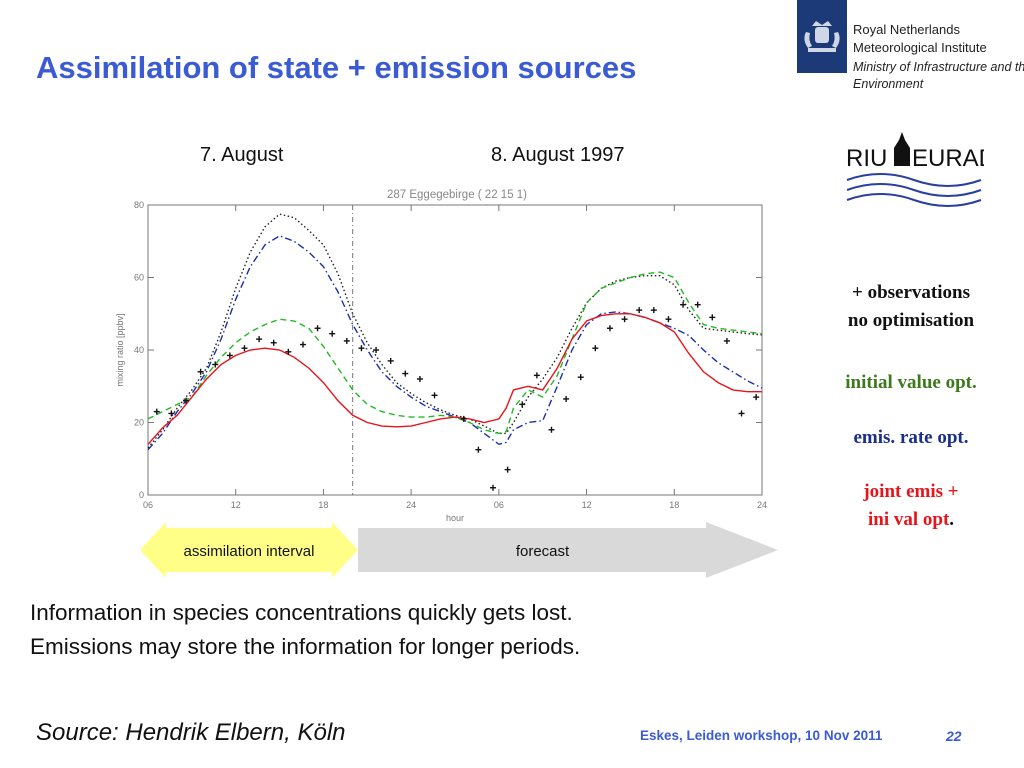 This screenshot has width=1024, height=768. I want to click on legend-joint-2: ini val opt., so click(911, 520).